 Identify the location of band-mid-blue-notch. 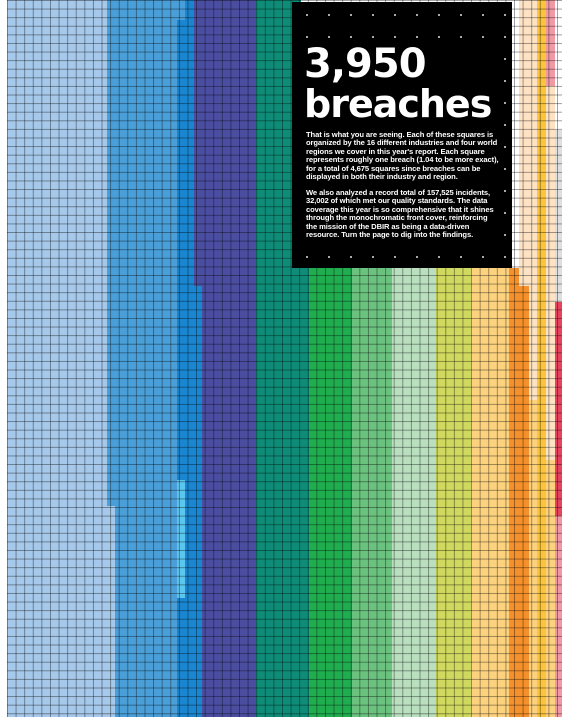
(181, 10).